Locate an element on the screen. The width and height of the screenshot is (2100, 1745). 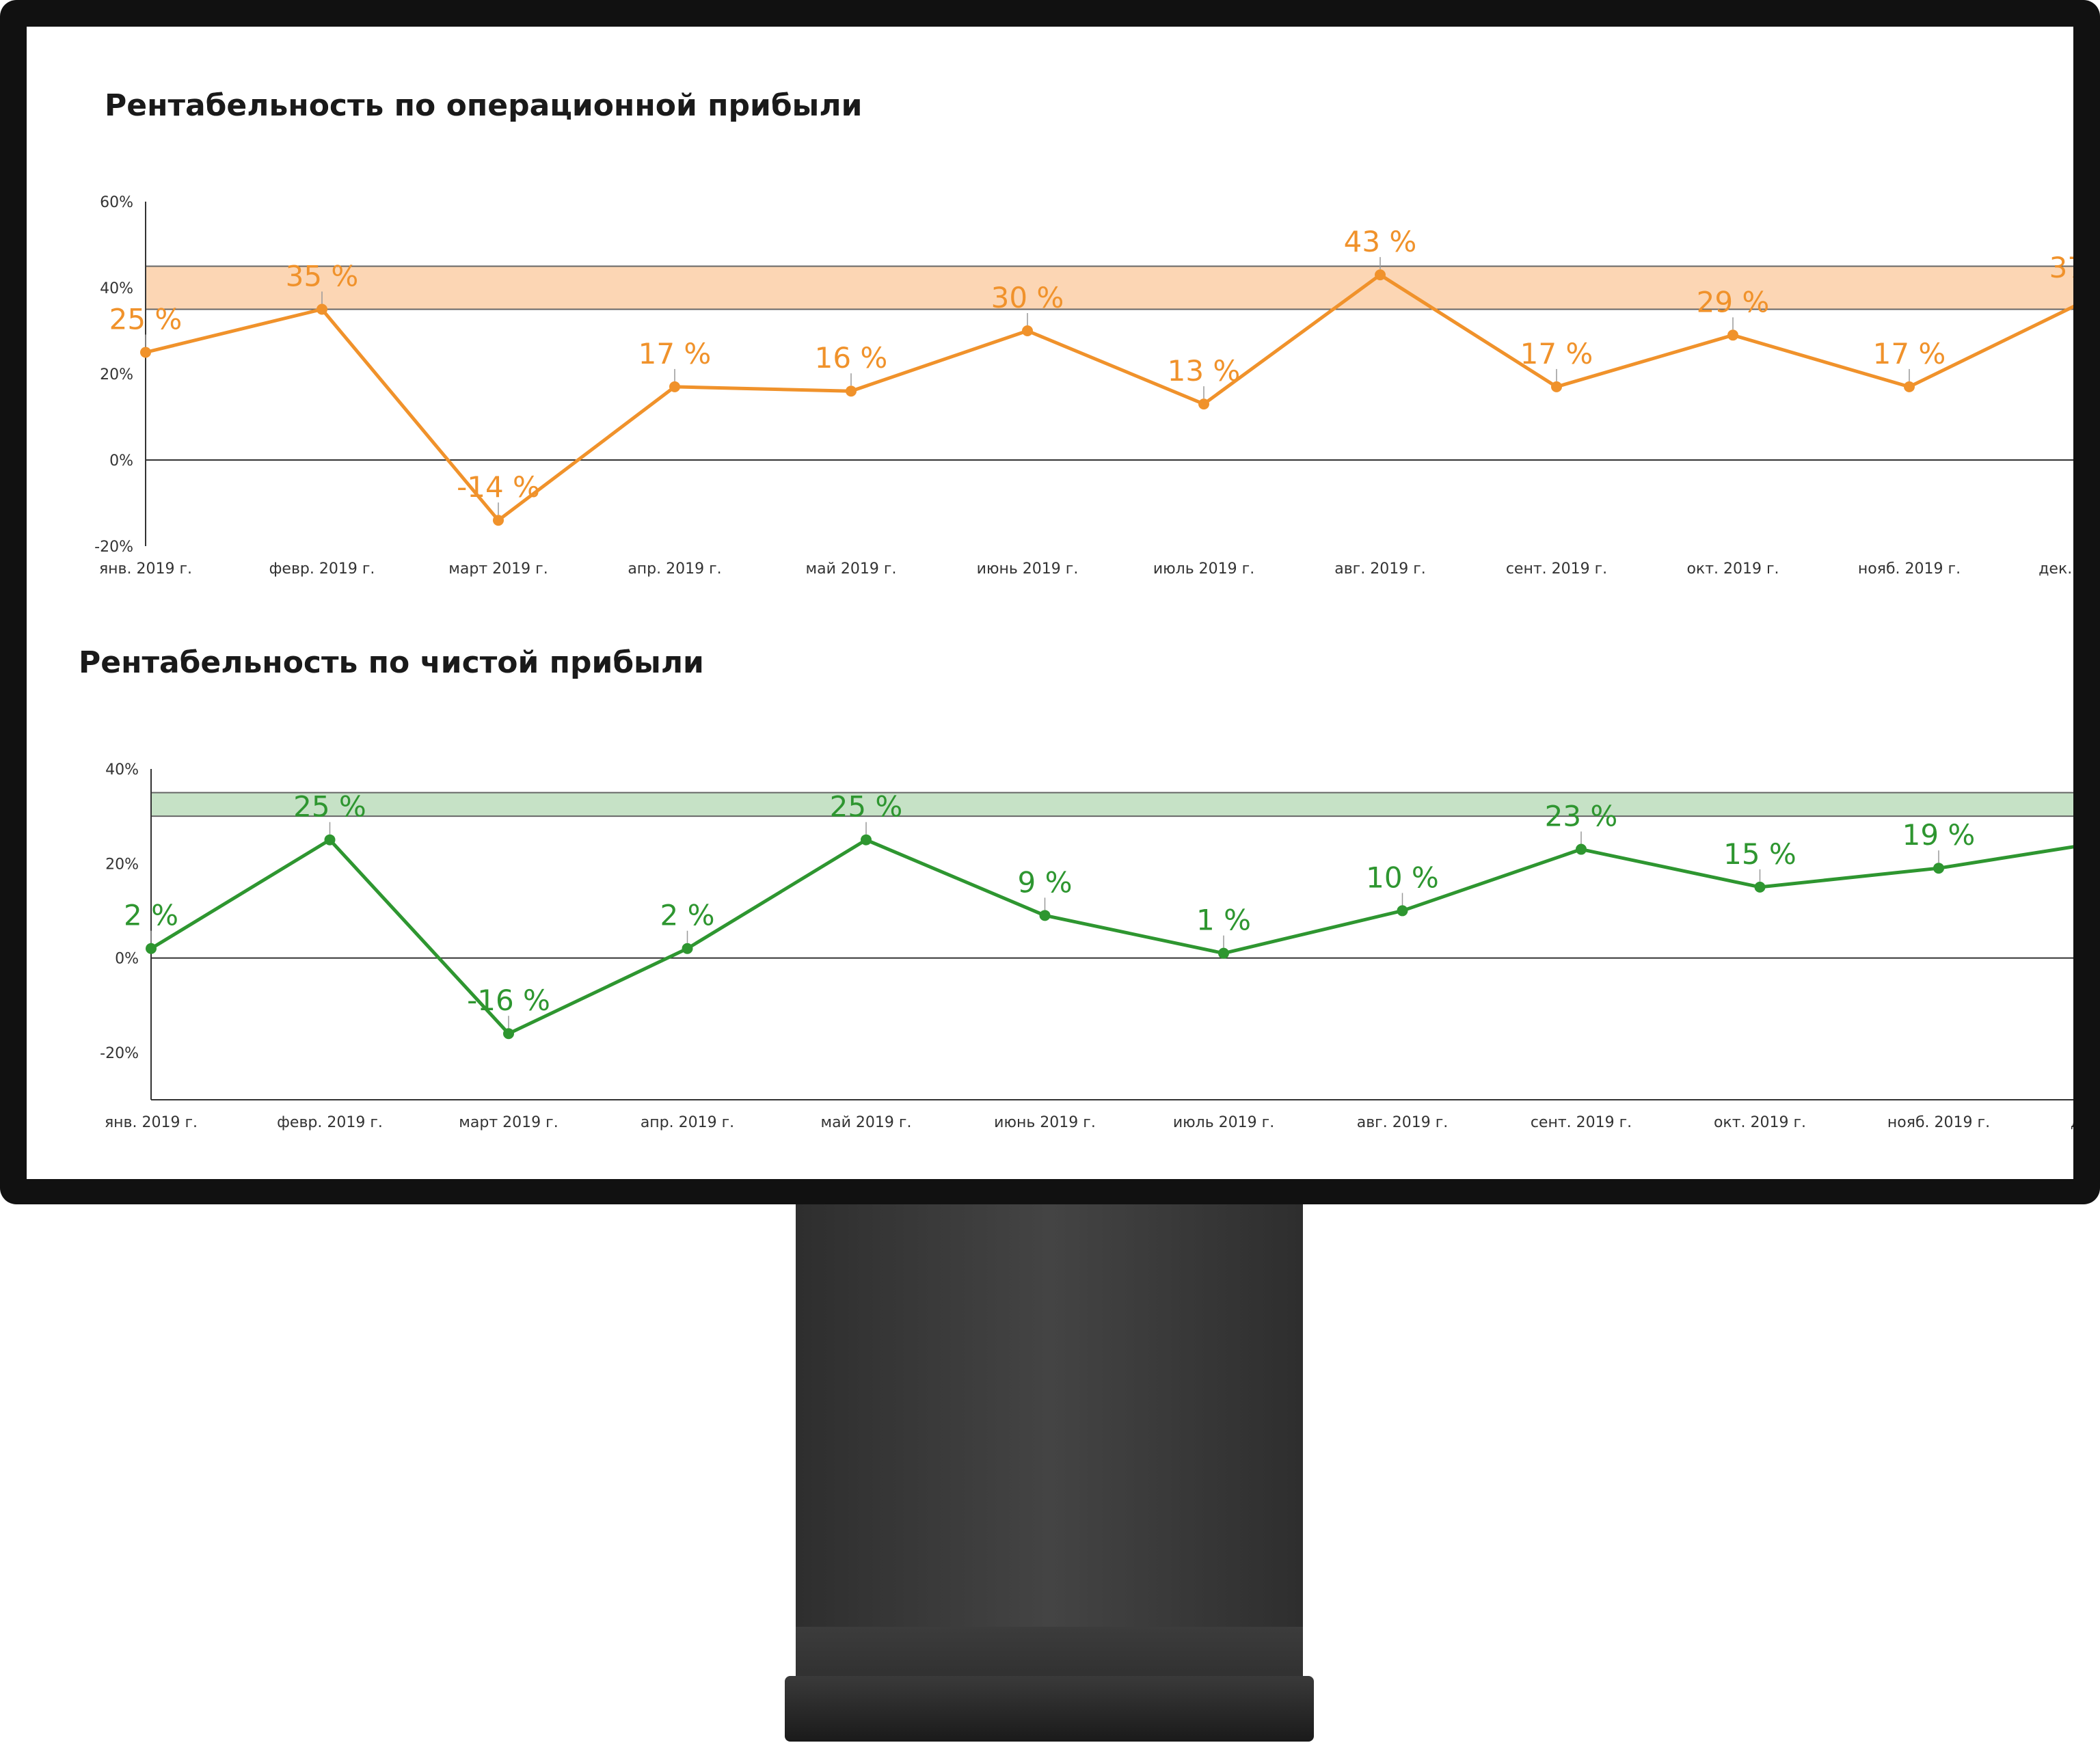
chart-title-operating: Рентабельность по операционной прибыли is located at coordinates (484, 105).